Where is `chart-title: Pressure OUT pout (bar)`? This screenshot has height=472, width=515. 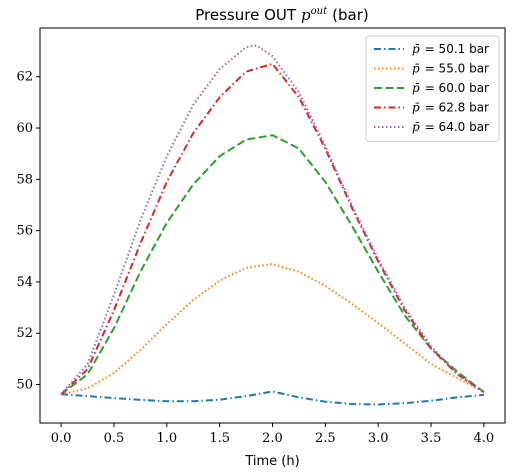
chart-title: Pressure OUT pout (bar) is located at coordinates (281, 15).